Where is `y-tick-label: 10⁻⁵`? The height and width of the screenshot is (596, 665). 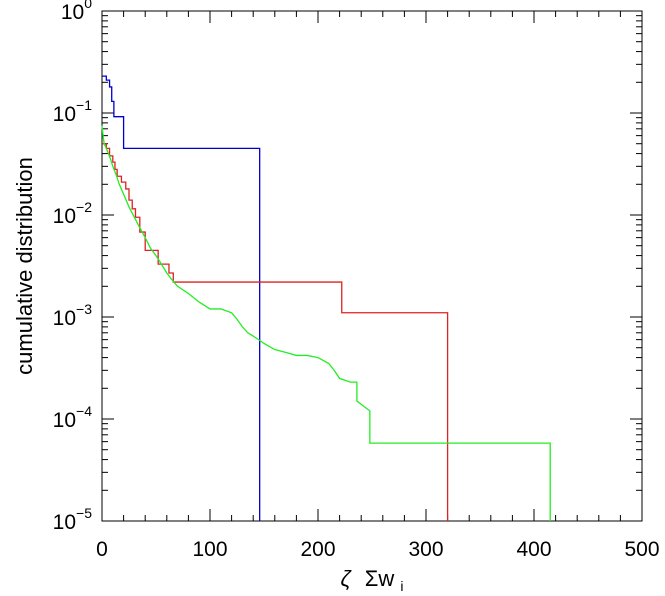
y-tick-label: 10⁻⁵ is located at coordinates (73, 519).